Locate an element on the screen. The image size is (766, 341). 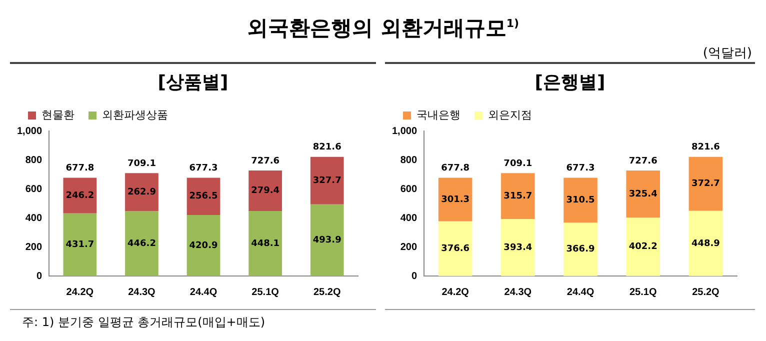
data-label: 366.9 is located at coordinates (580, 249).